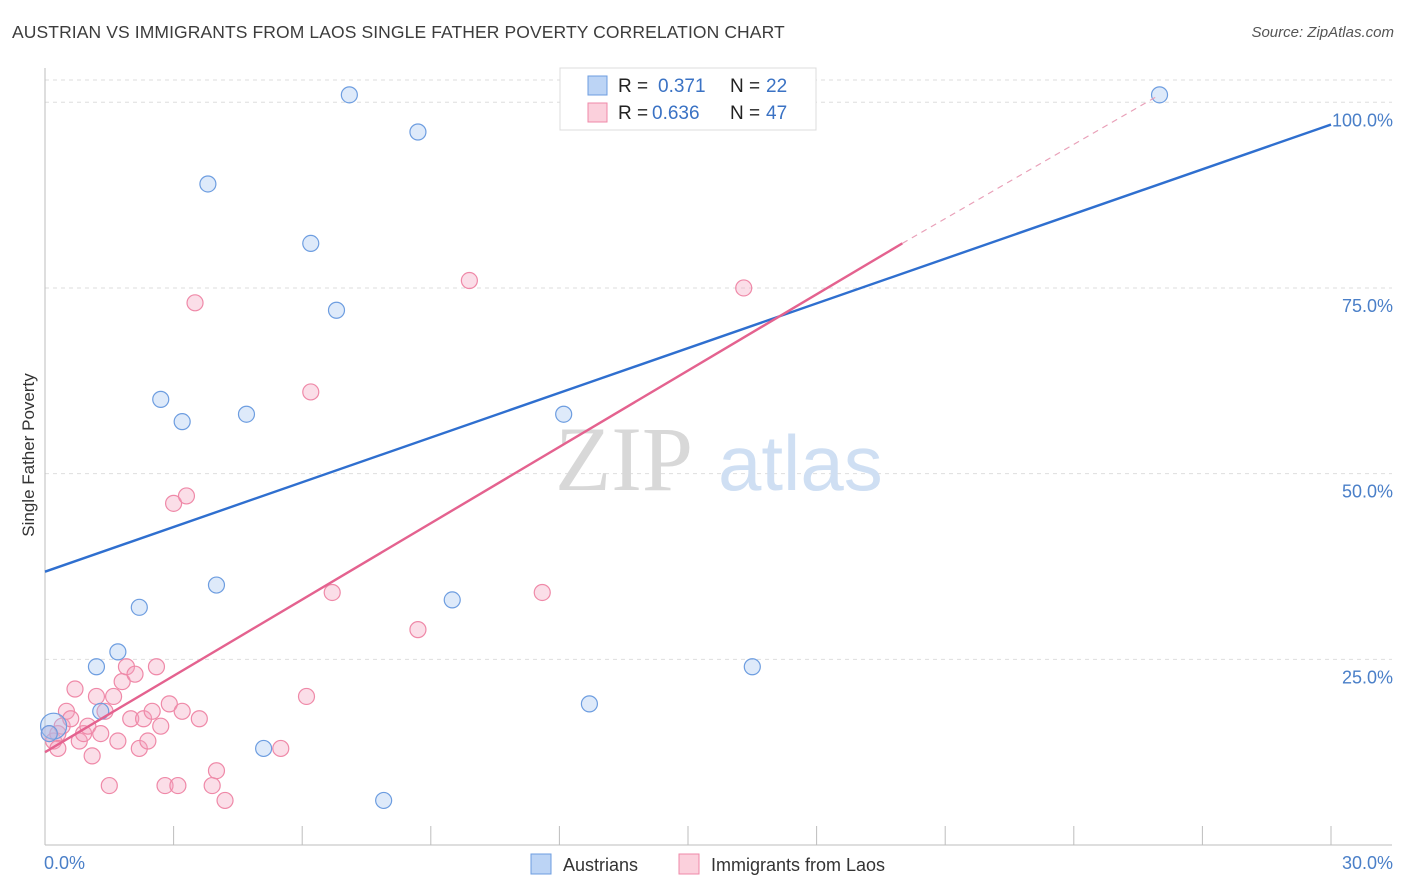 This screenshot has width=1406, height=892. I want to click on trend-line-laos-extension, so click(1031, 169).